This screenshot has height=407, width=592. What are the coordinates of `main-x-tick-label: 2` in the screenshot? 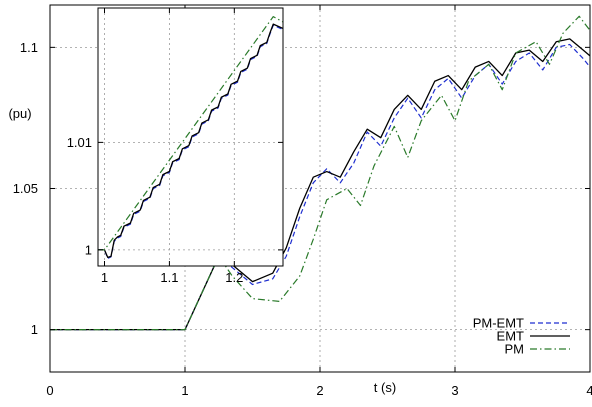 It's located at (319, 390).